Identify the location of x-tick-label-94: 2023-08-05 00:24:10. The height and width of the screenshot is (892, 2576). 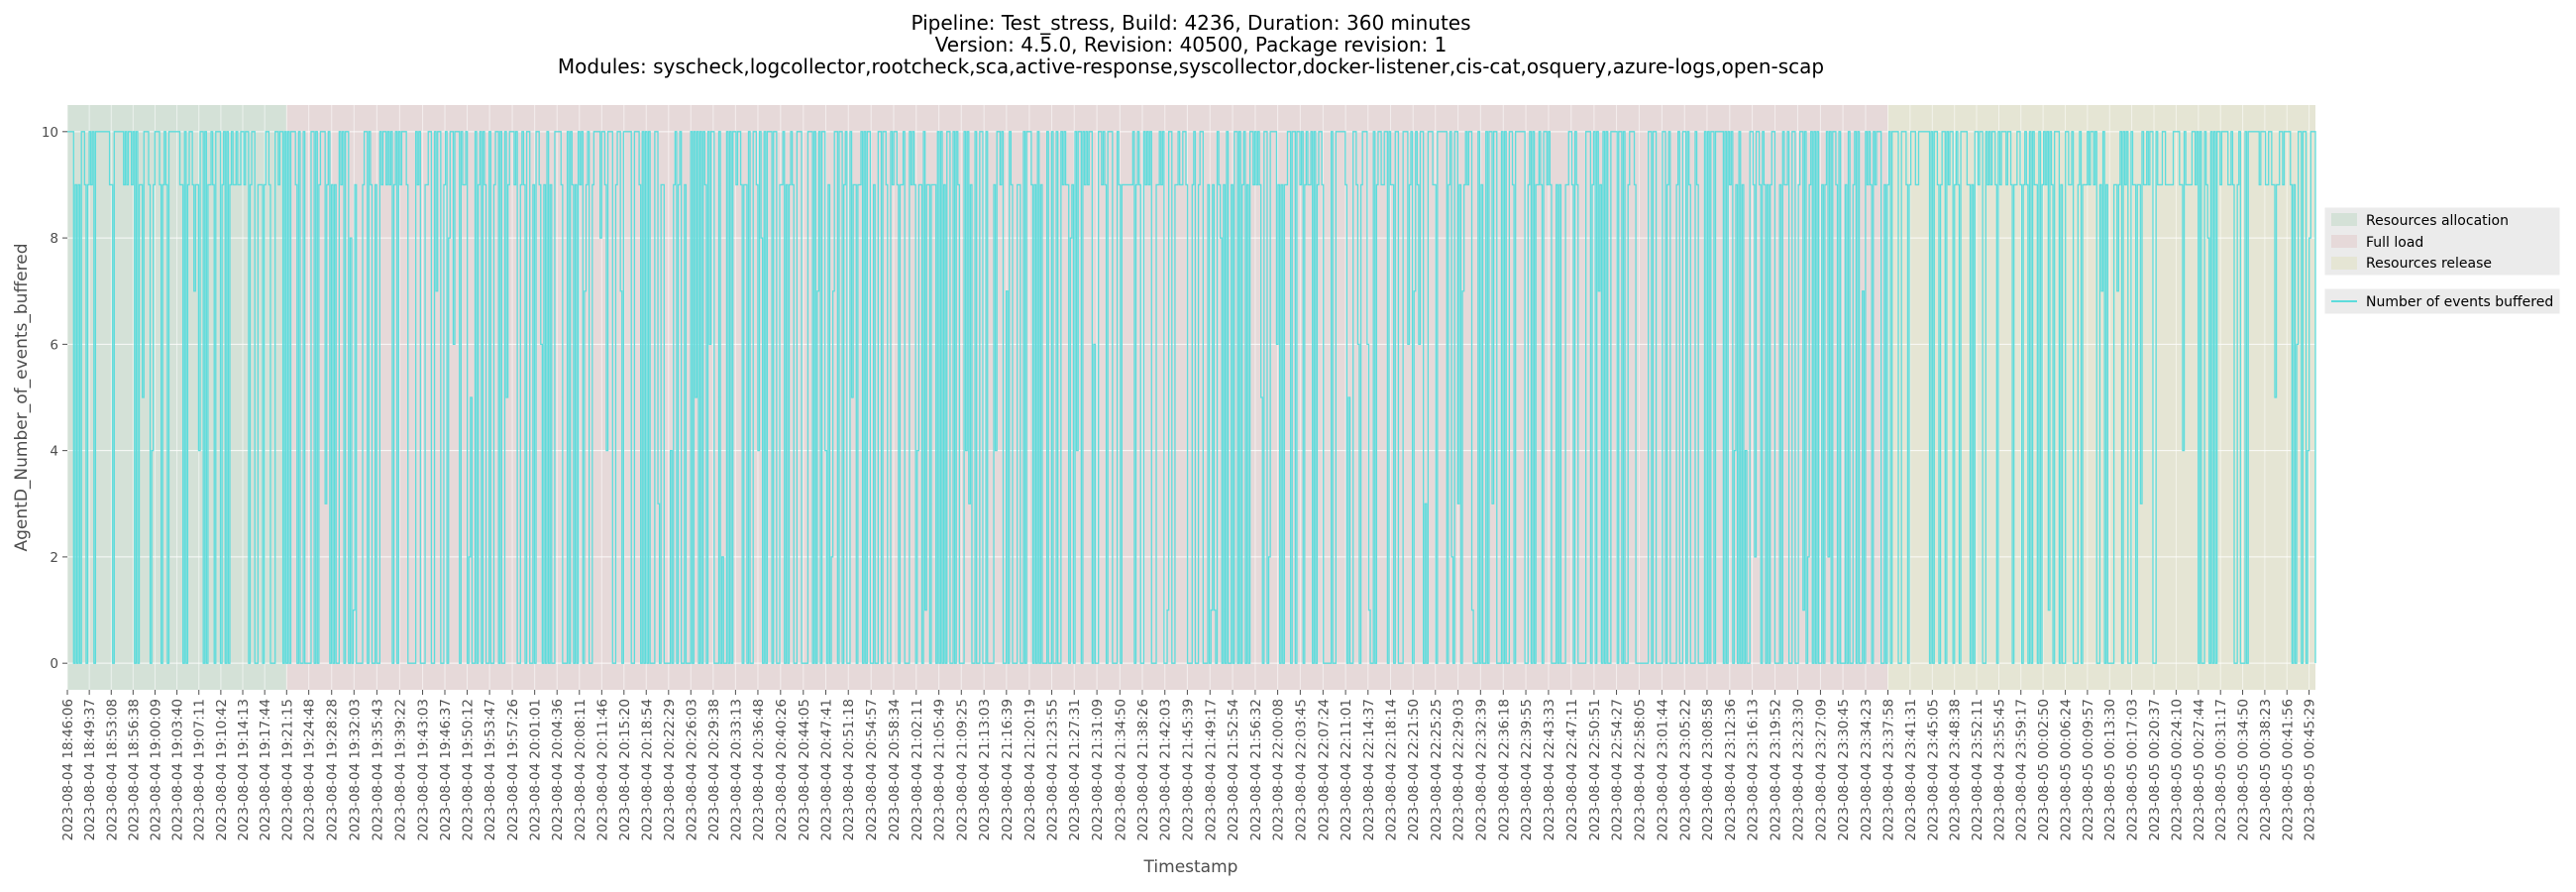
(2177, 770).